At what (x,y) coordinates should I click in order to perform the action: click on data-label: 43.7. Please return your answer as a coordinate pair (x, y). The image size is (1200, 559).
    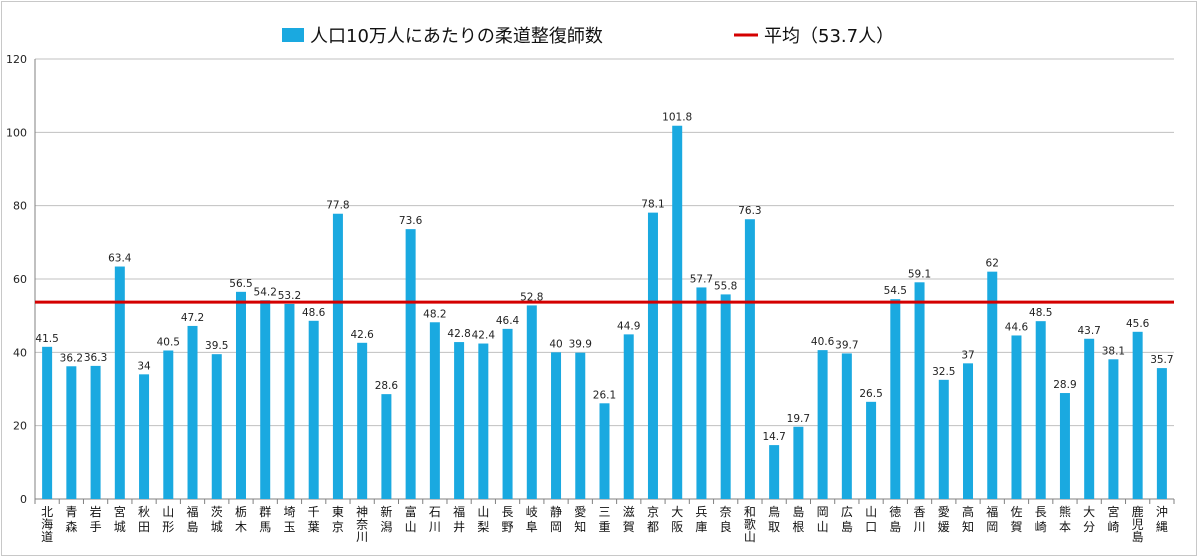
    Looking at the image, I should click on (1088, 331).